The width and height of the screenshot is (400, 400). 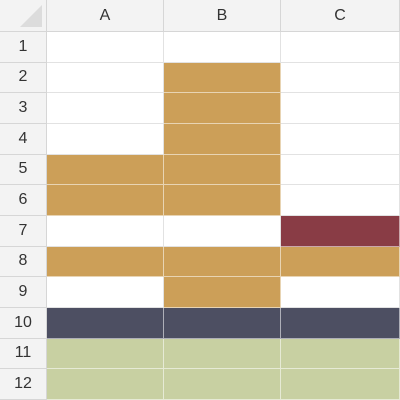 I want to click on row-header-3: 3, so click(x=23, y=108).